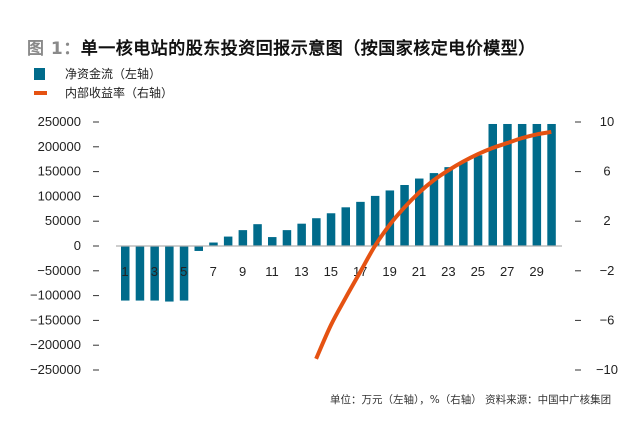  Describe the element at coordinates (607, 121) in the screenshot. I see `y-right-tick-label: 10` at that location.